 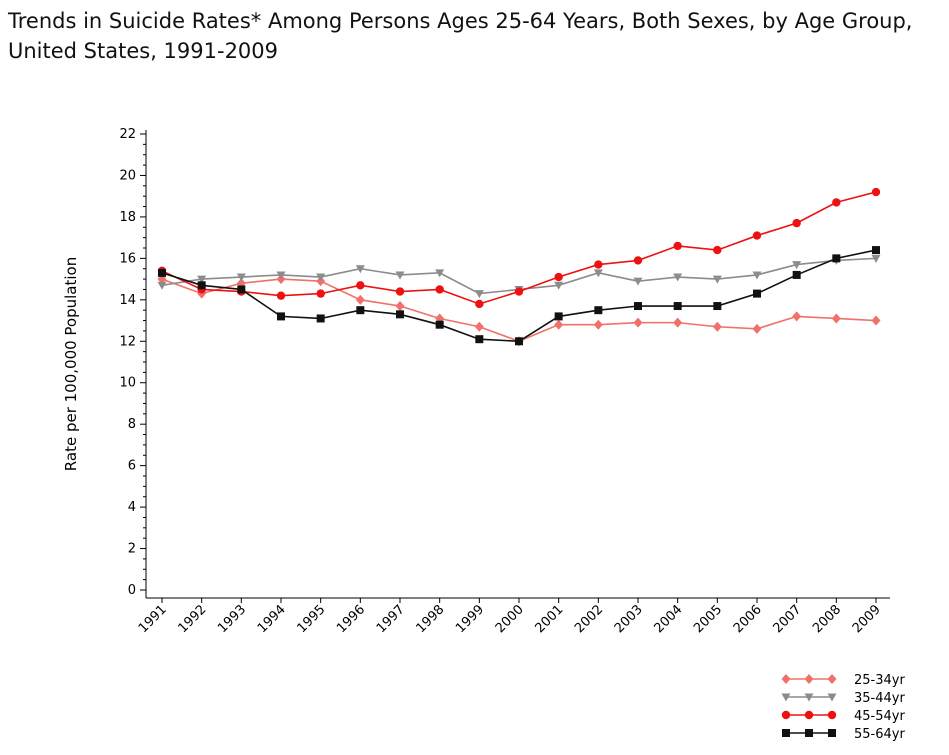 What do you see at coordinates (132, 590) in the screenshot?
I see `y-tick-label: 0` at bounding box center [132, 590].